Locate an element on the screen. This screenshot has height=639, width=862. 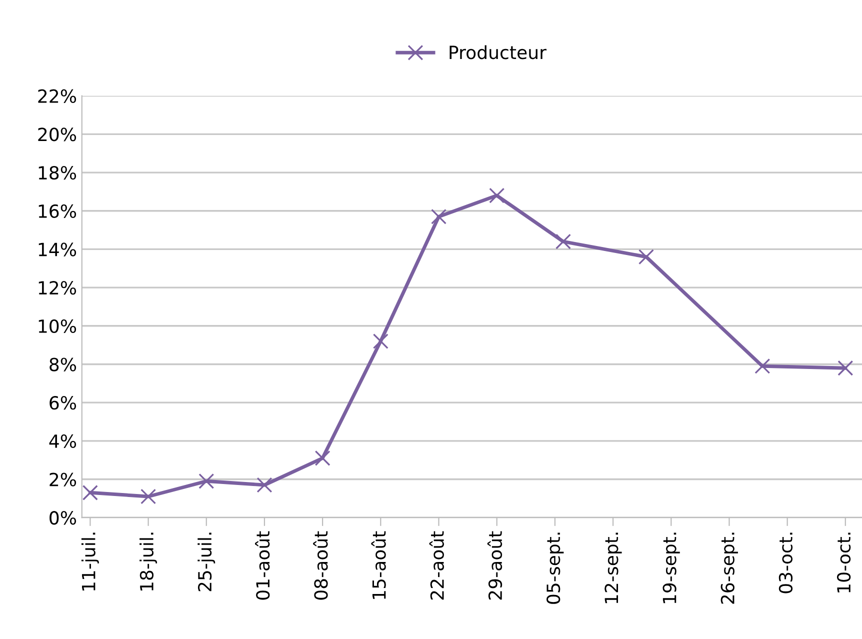
x-tick-label: 03-oct. is located at coordinates (785, 563).